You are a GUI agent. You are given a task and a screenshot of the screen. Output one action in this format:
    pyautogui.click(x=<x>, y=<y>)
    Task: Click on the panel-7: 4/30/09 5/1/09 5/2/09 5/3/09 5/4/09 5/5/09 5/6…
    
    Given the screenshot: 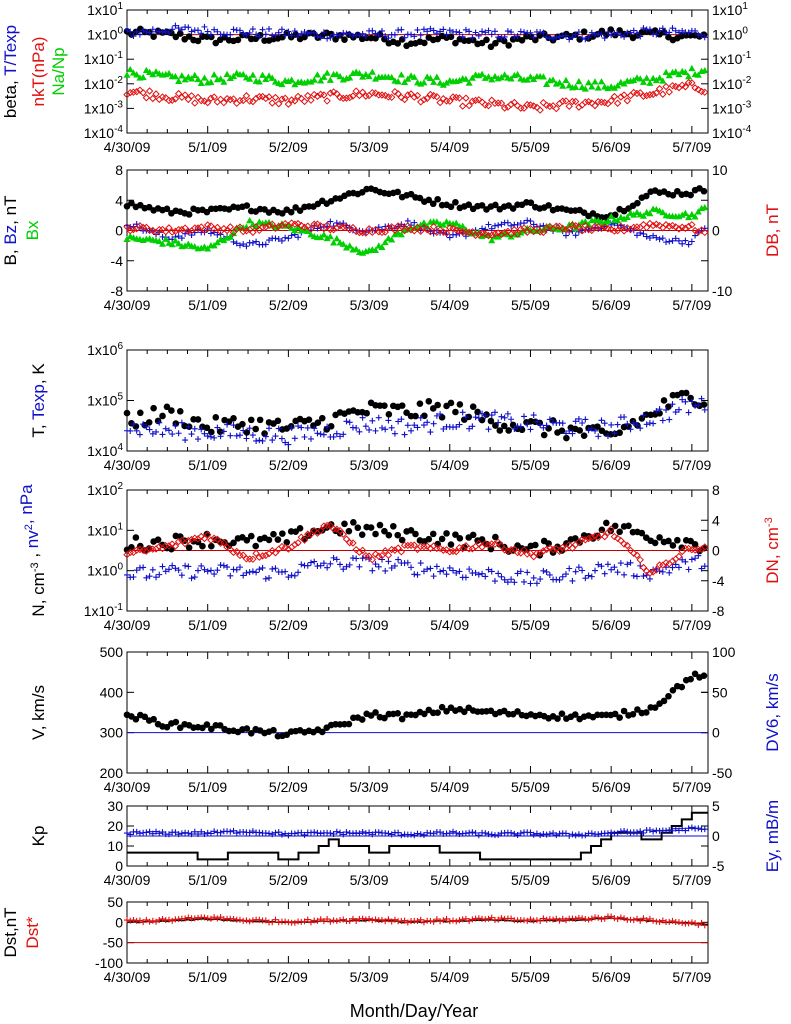 What is the action you would take?
    pyautogui.click(x=356, y=939)
    